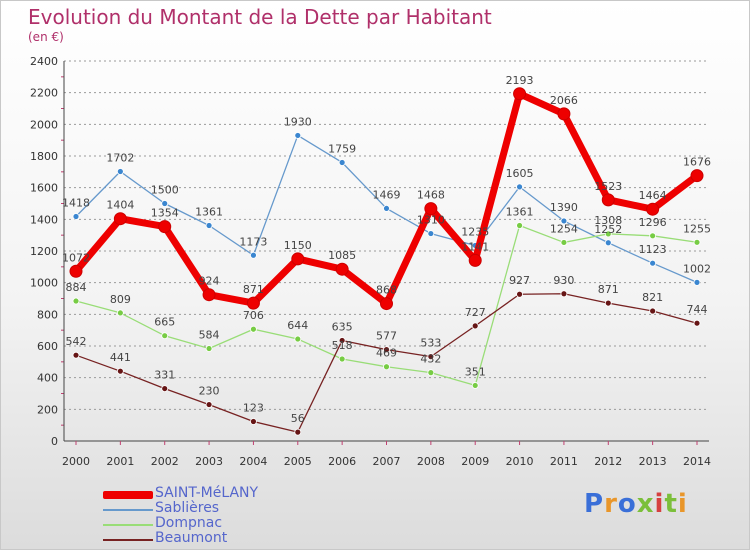  What do you see at coordinates (520, 212) in the screenshot?
I see `data-label-dompnac: 1361` at bounding box center [520, 212].